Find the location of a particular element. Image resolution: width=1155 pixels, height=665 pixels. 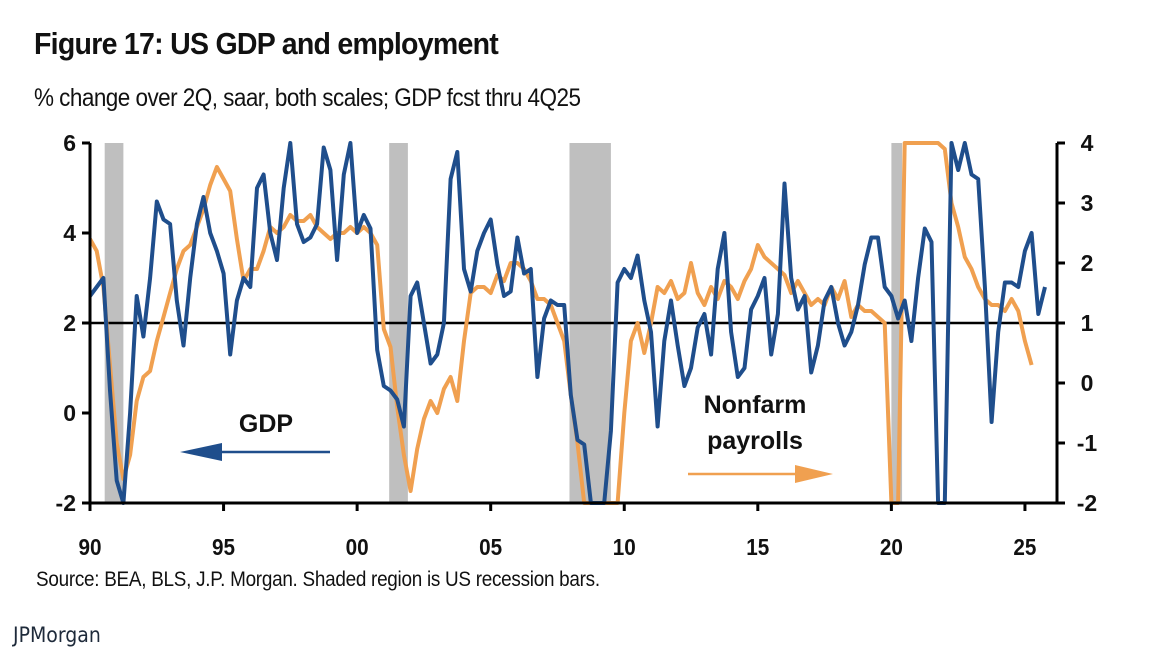

payrolls-arrow-head-icon is located at coordinates (814, 474).